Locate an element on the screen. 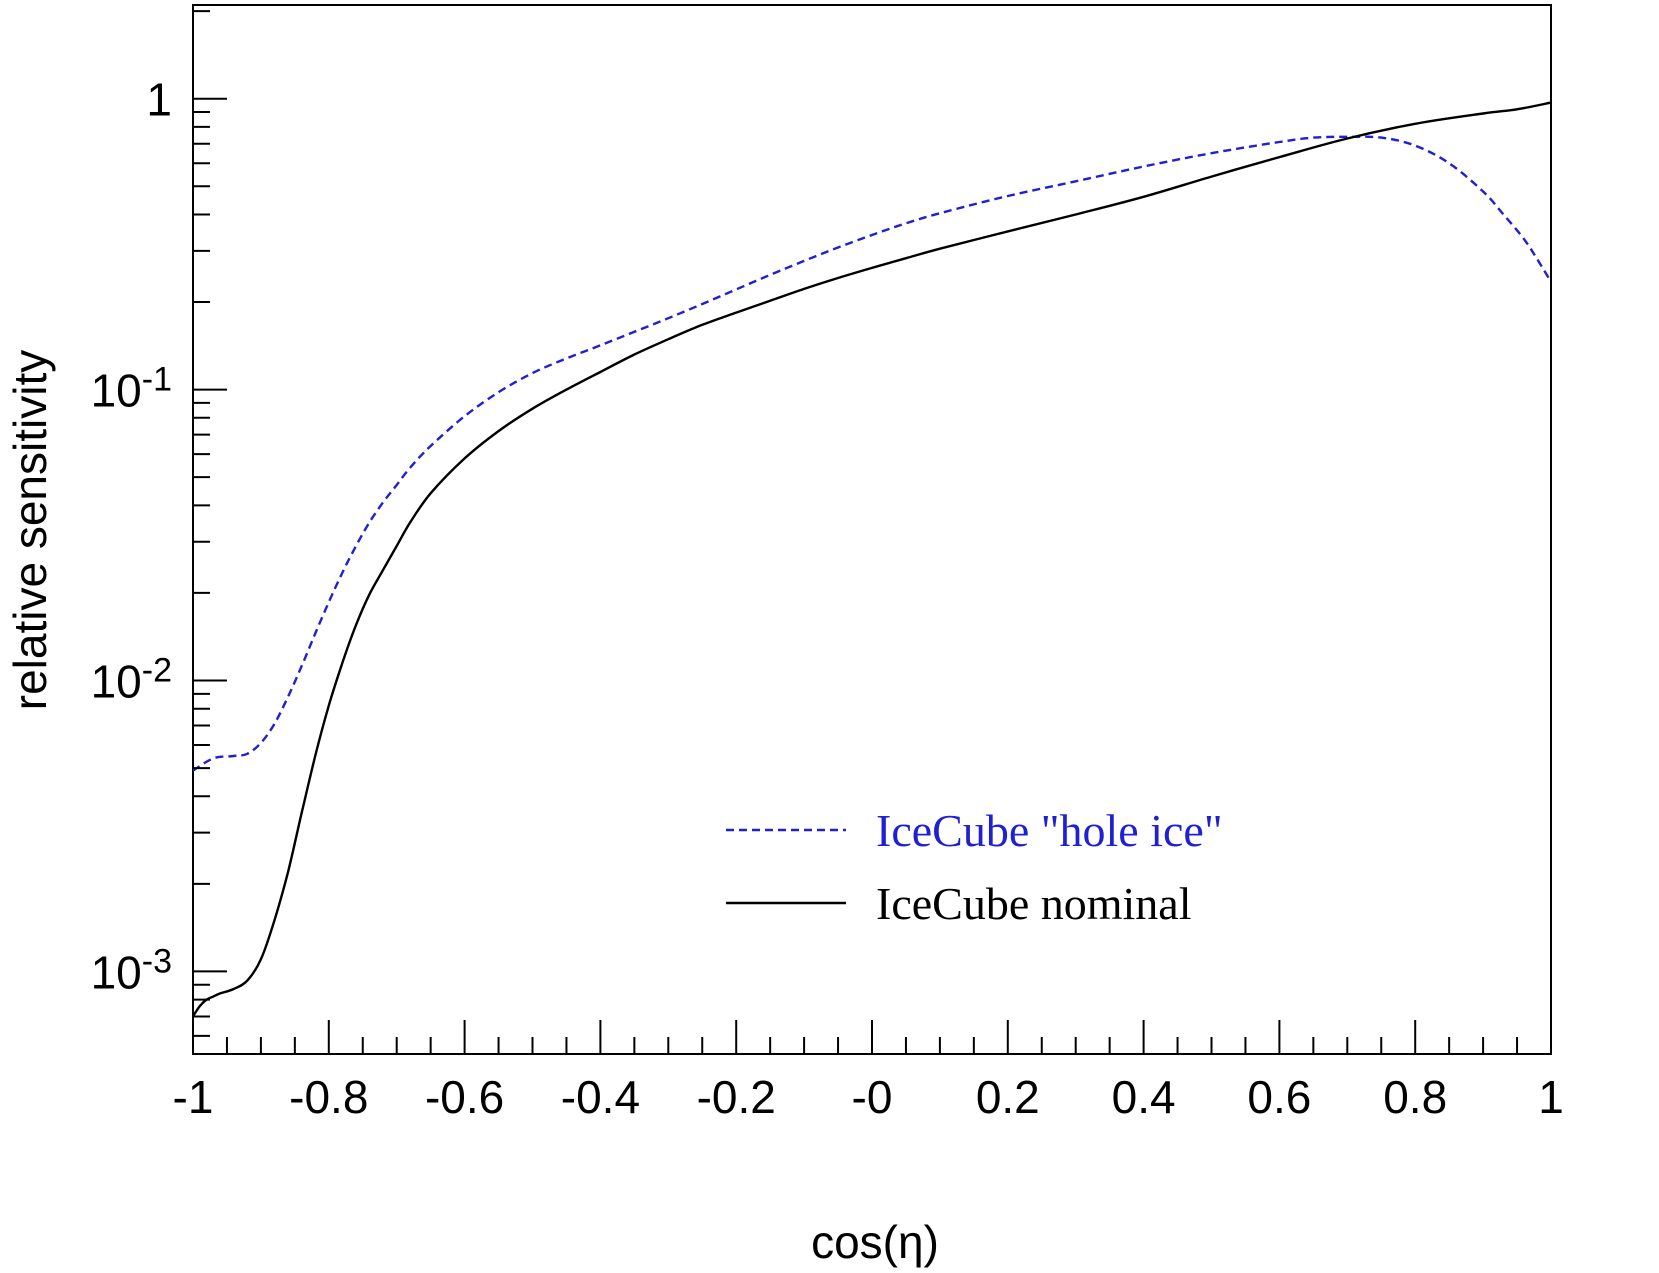 This screenshot has height=1273, width=1659. x-tick-label: 1 is located at coordinates (1551, 1097).